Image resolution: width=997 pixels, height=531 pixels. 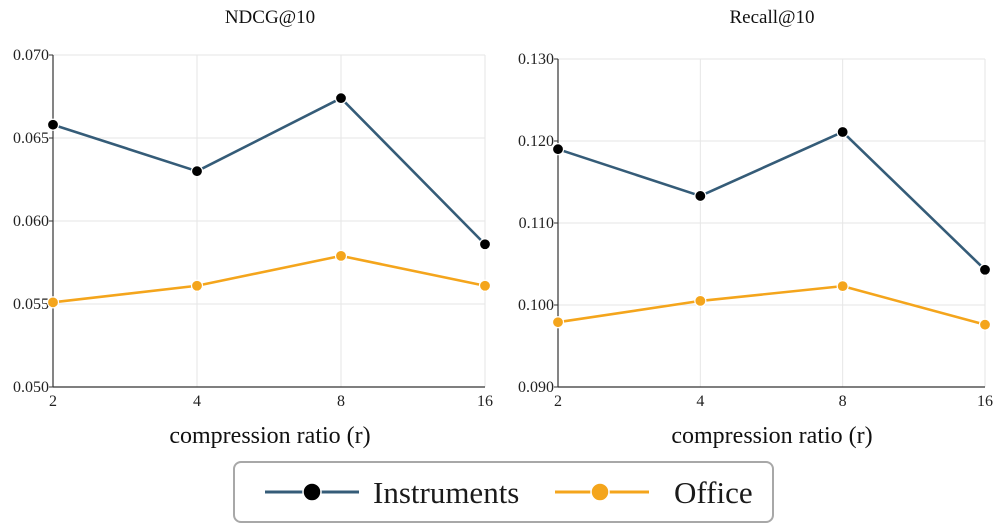 What do you see at coordinates (269, 171) in the screenshot?
I see `chart1-line-instruments` at bounding box center [269, 171].